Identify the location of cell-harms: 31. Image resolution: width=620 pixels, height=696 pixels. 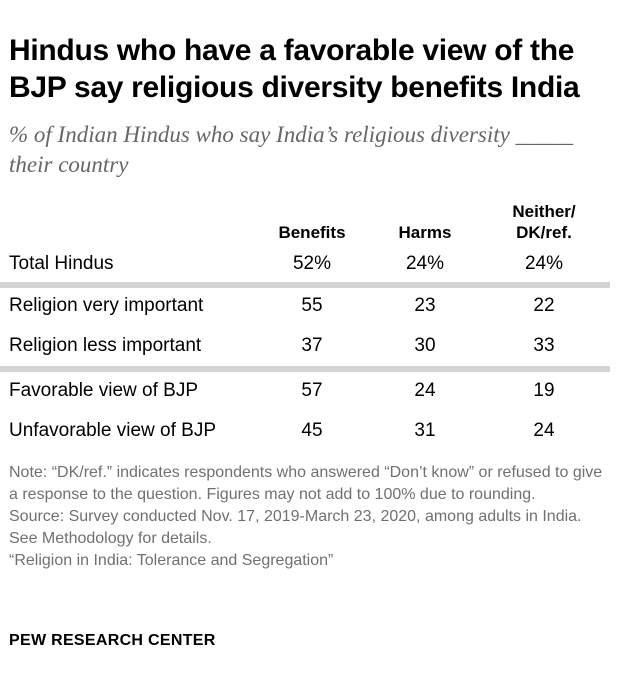
(425, 430).